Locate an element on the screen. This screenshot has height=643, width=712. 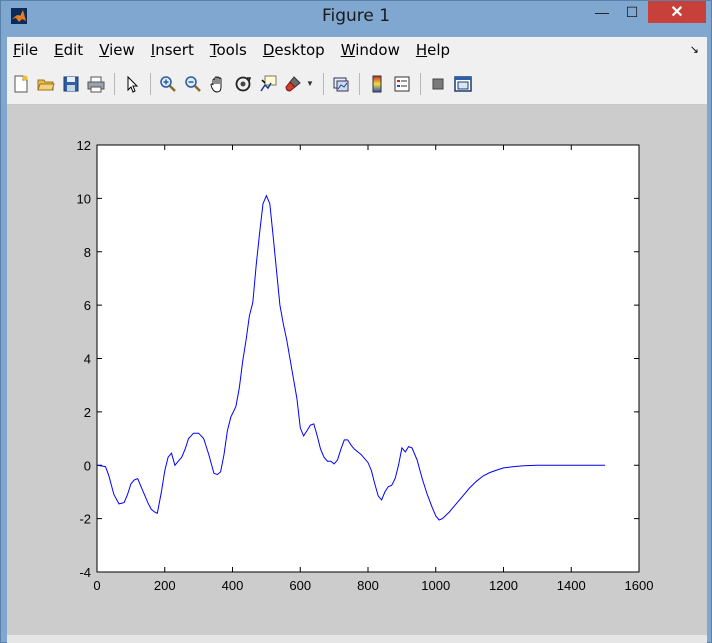
maximize-button: ☐ is located at coordinates (632, 12).